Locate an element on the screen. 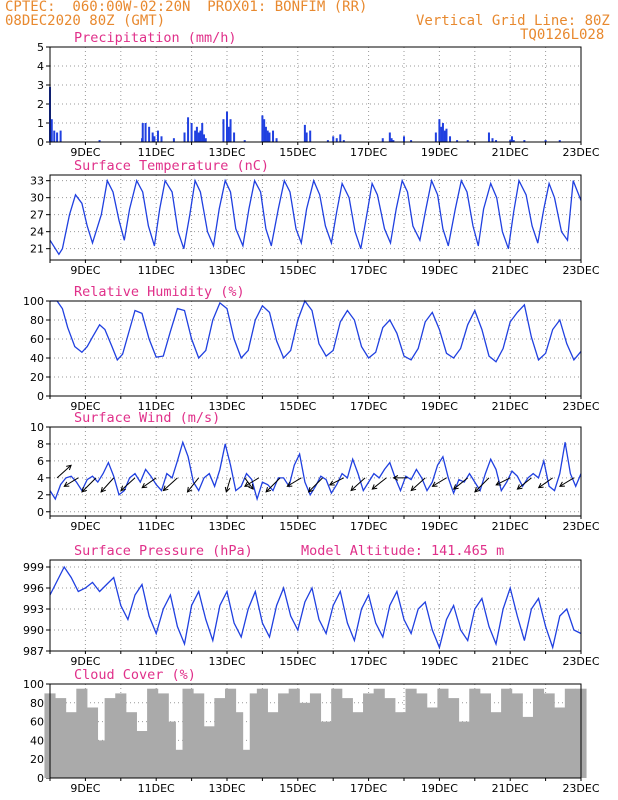 Image resolution: width=618 pixels, height=800 pixels. relative-humidity-ytick-label: 0 is located at coordinates (40, 396).